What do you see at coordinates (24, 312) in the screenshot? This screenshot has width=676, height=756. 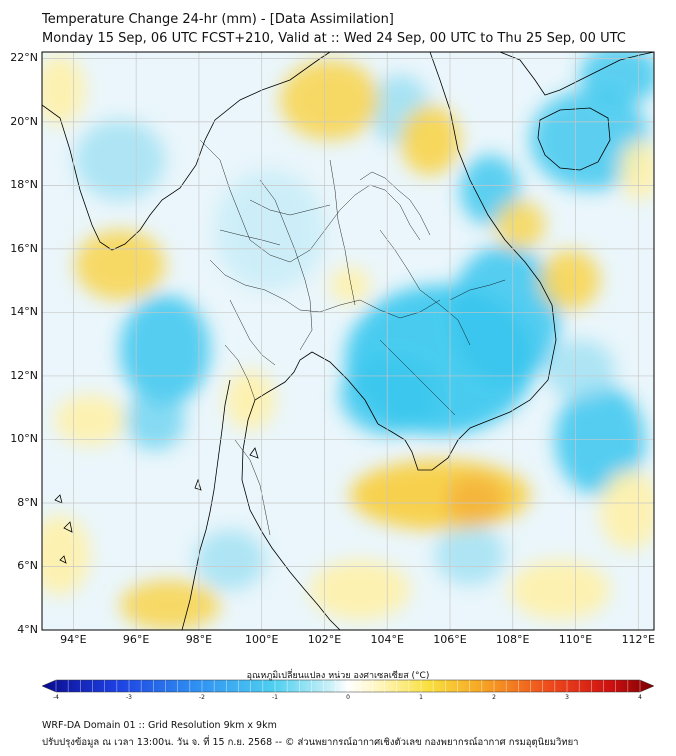 I see `lat-tick-label: 14°N` at bounding box center [24, 312].